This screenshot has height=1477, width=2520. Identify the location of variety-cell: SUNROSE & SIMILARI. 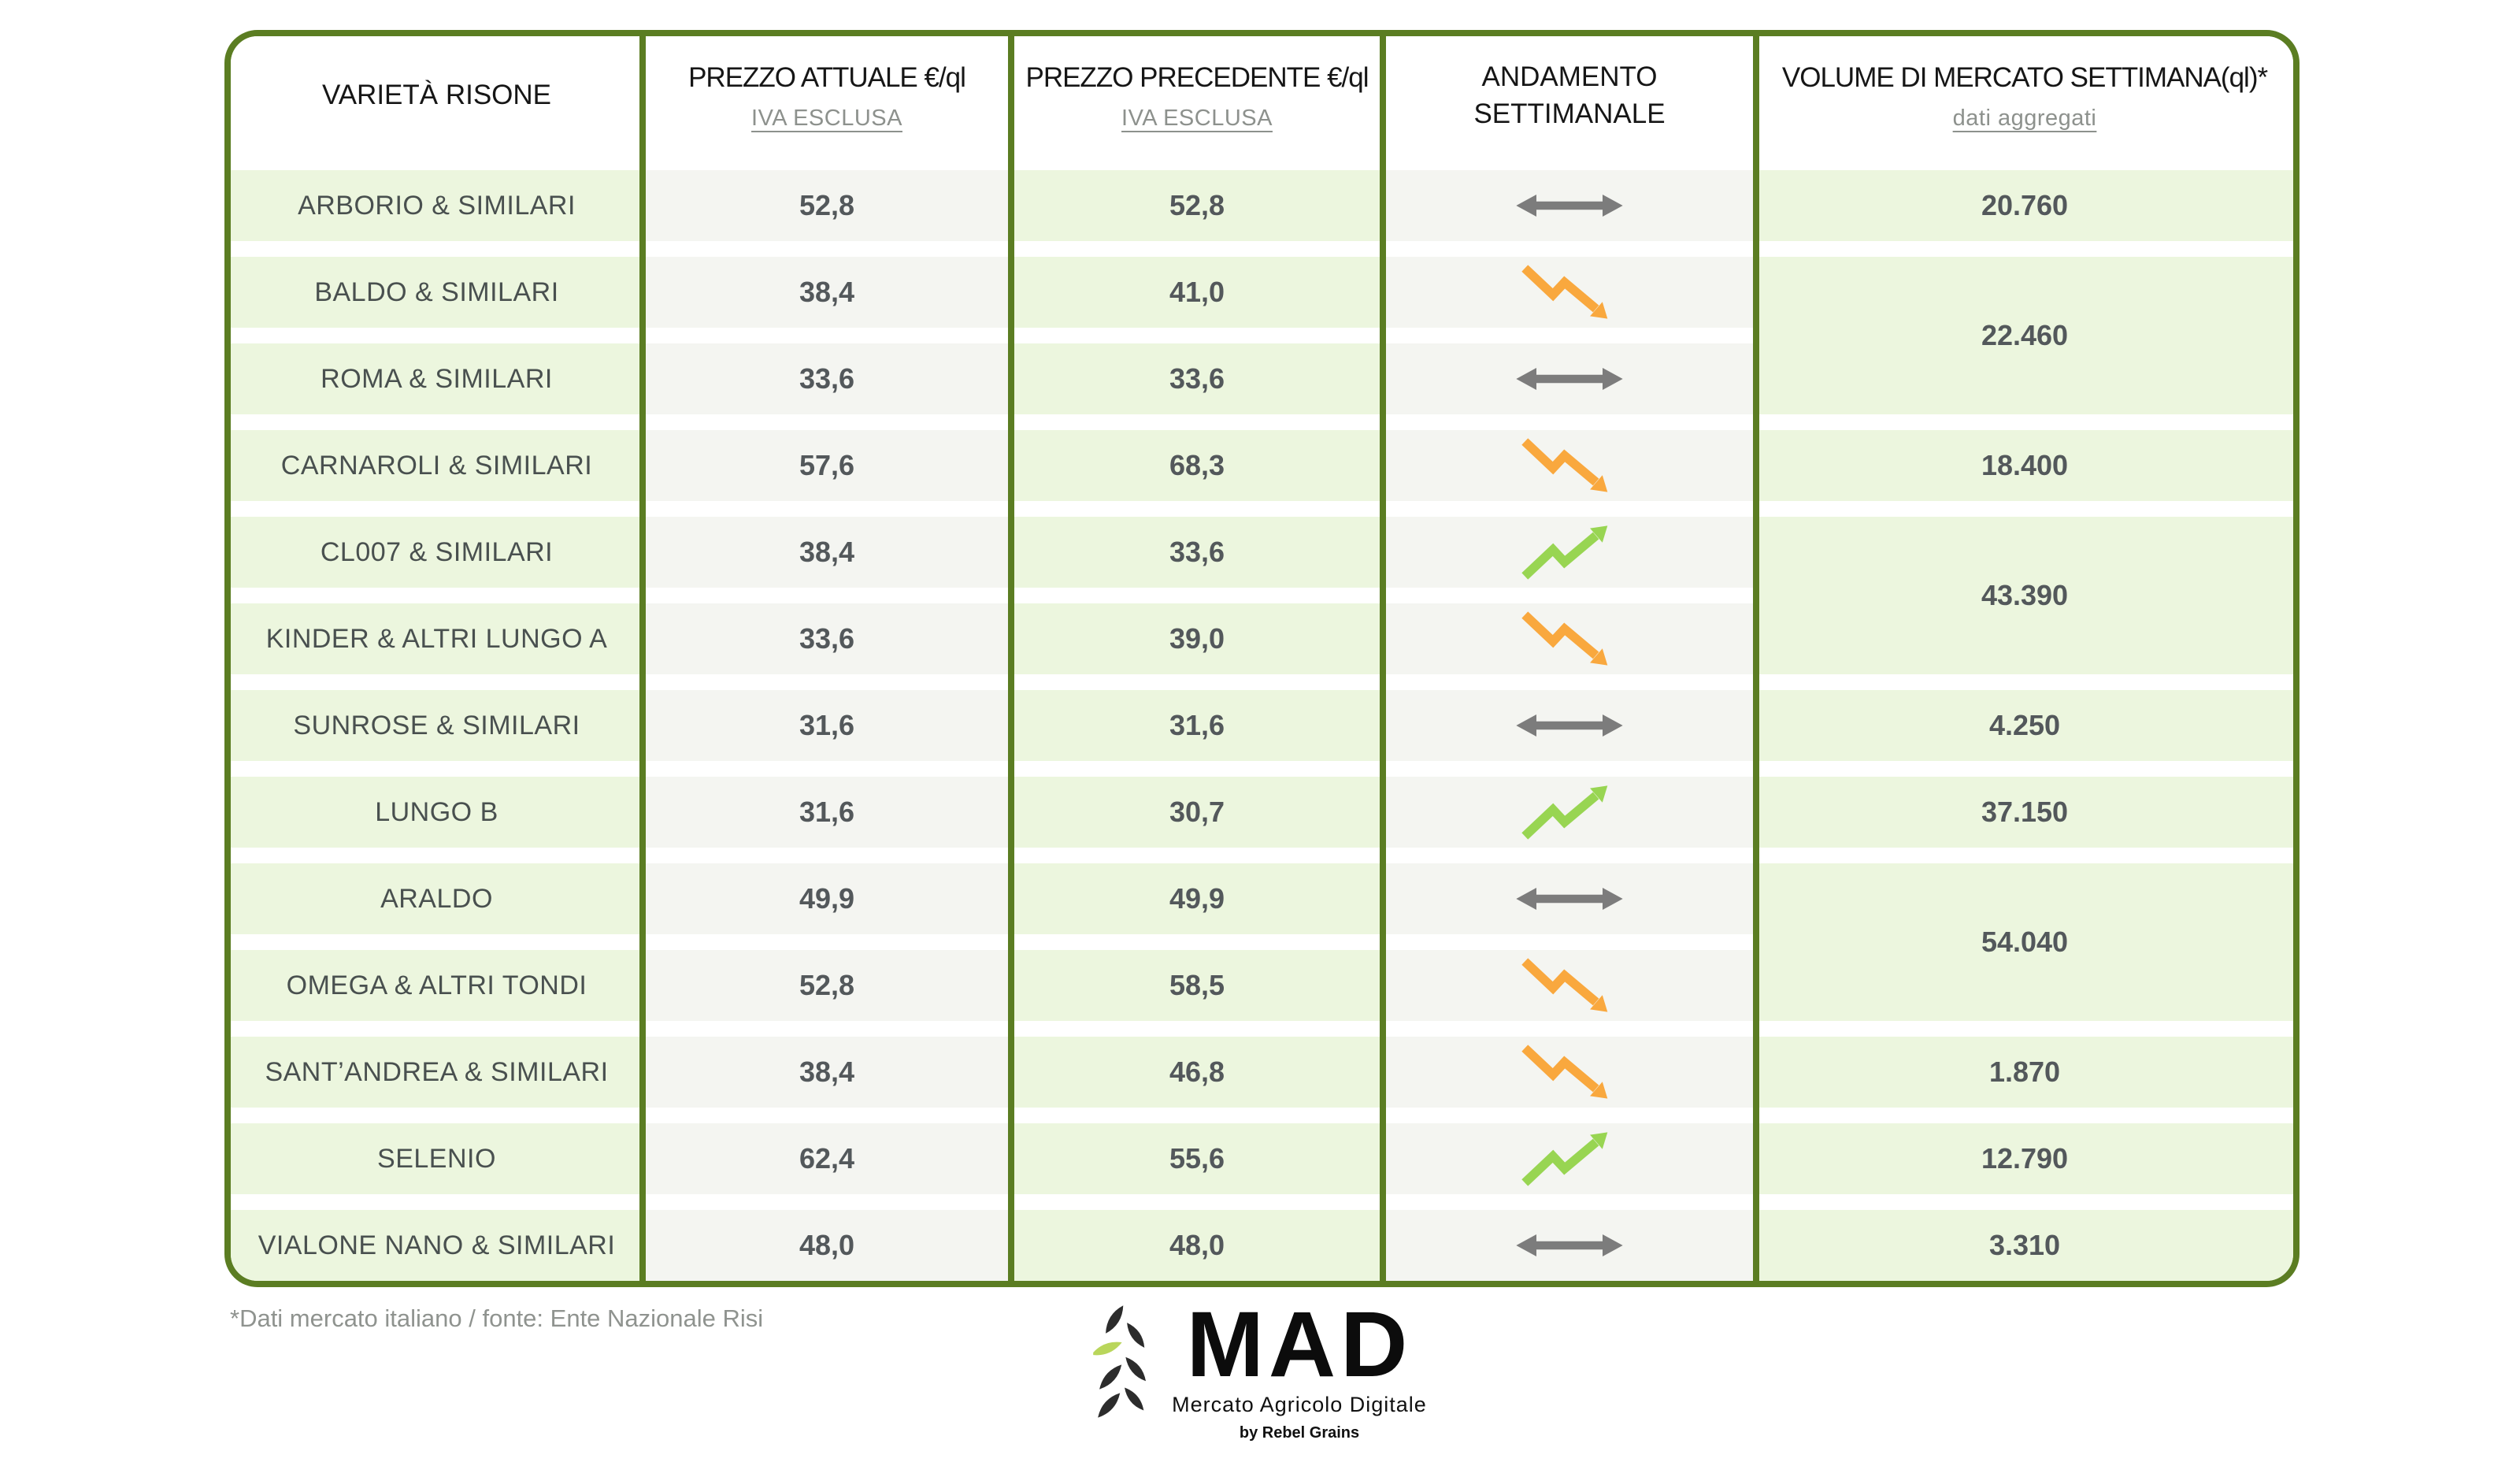
(437, 725).